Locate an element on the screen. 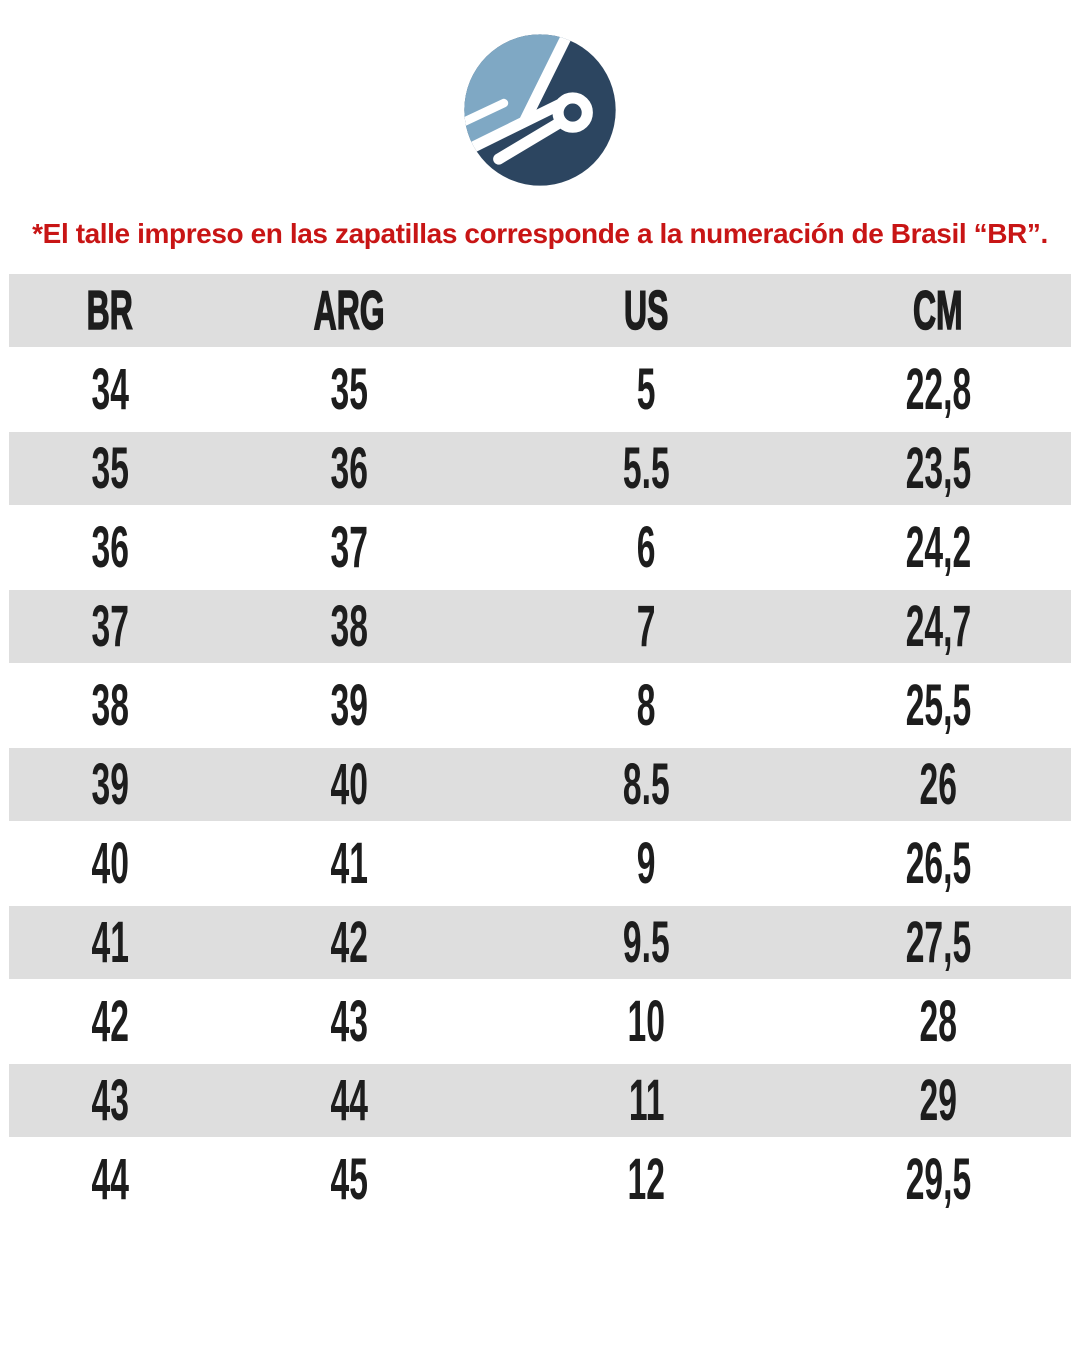  size-cell: 22,8 is located at coordinates (938, 391).